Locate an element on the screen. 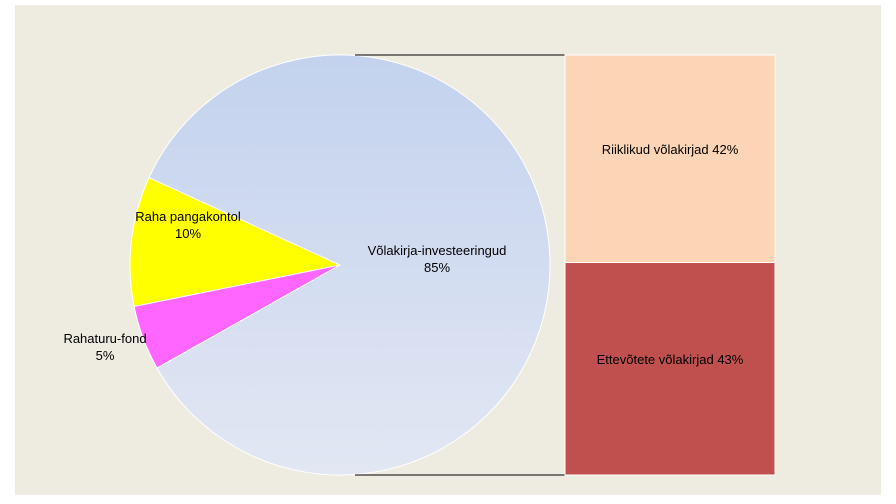 The height and width of the screenshot is (504, 896). pie-slice is located at coordinates (235, 242).